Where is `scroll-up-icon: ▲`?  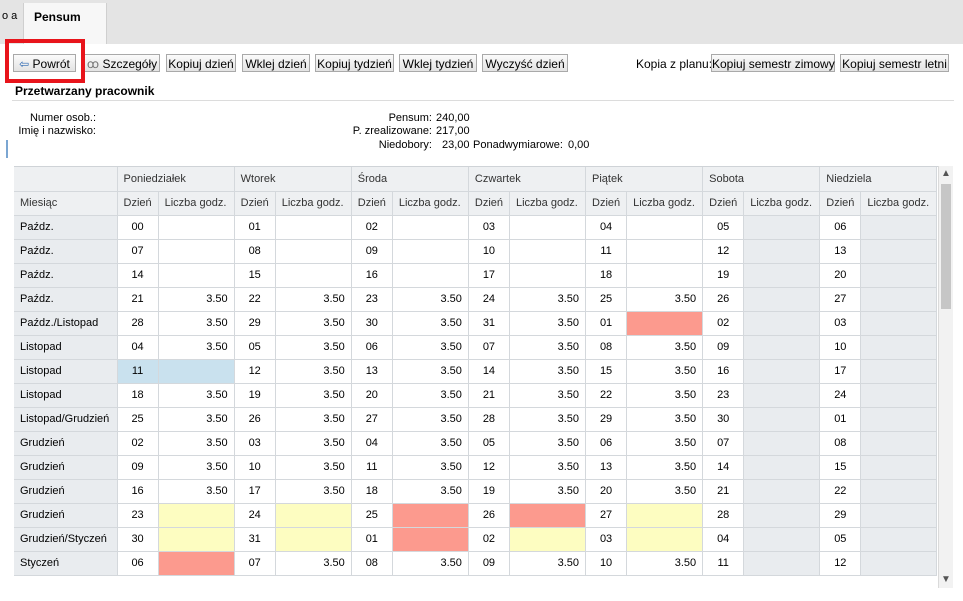
scroll-up-icon: ▲ is located at coordinates (946, 173).